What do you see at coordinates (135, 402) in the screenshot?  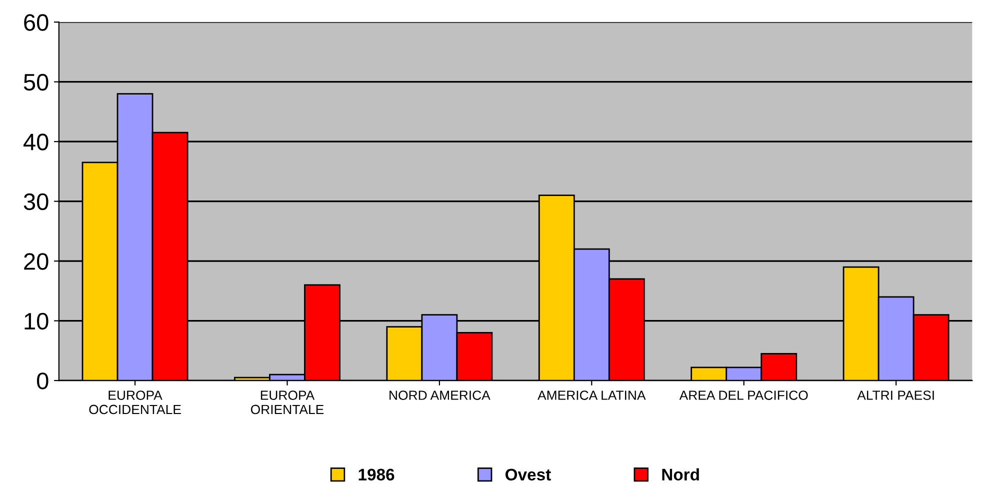 I see `x-tick-label: EUROPA OCCIDENTALE` at bounding box center [135, 402].